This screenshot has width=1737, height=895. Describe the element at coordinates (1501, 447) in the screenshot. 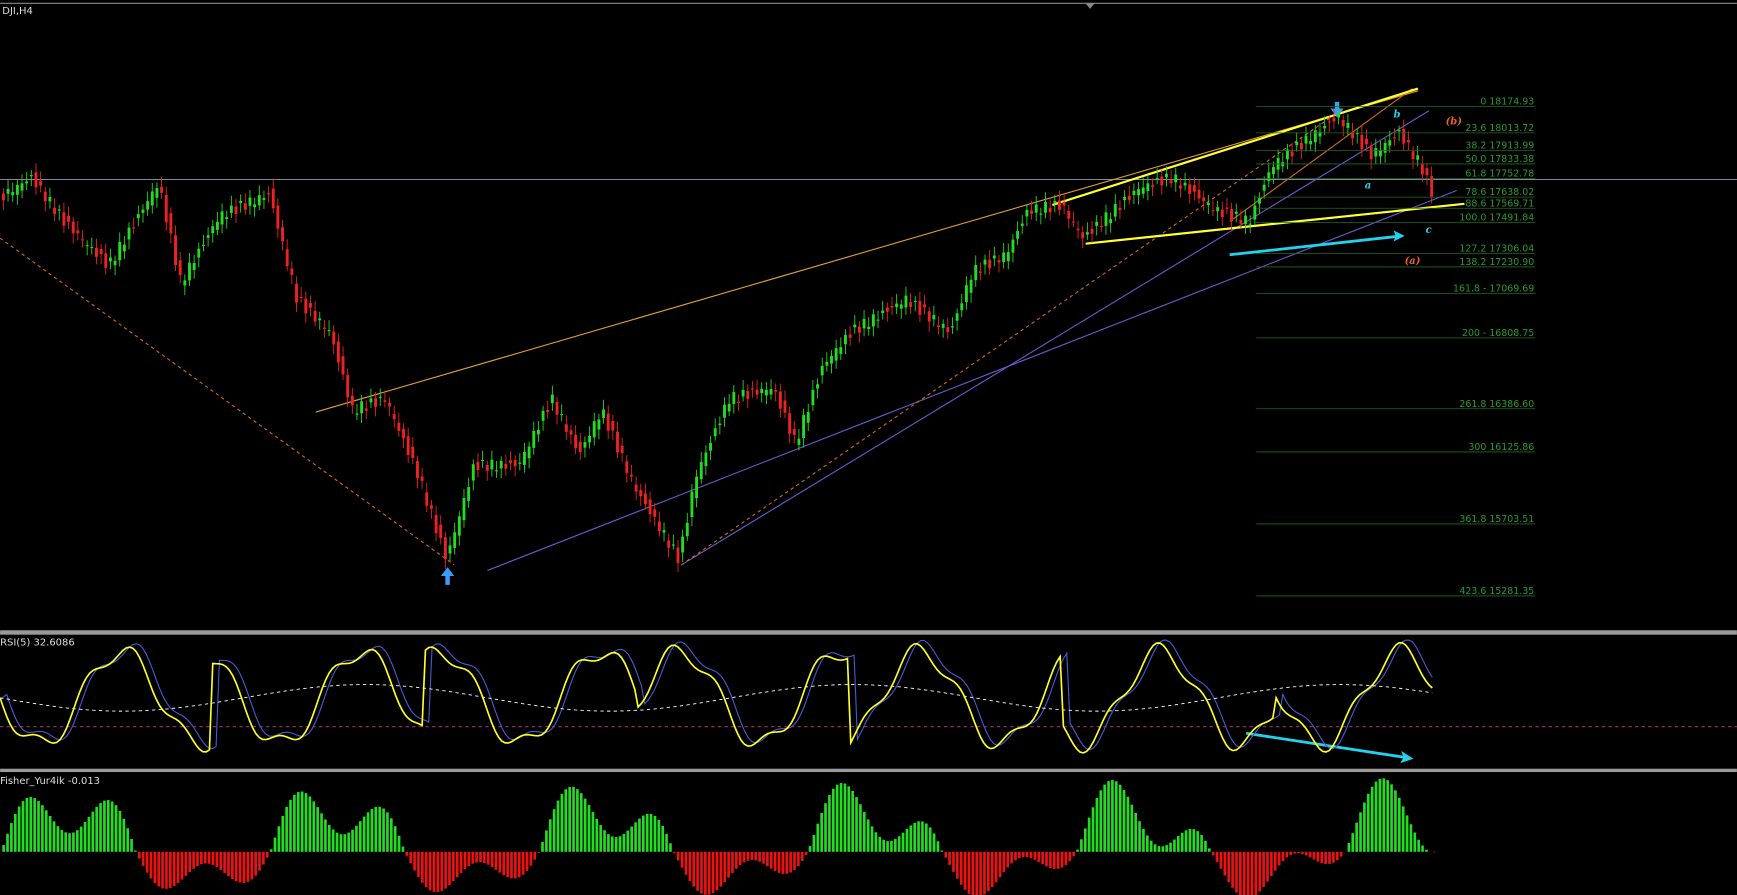

I see `fib-label: 300 16125.86` at that location.